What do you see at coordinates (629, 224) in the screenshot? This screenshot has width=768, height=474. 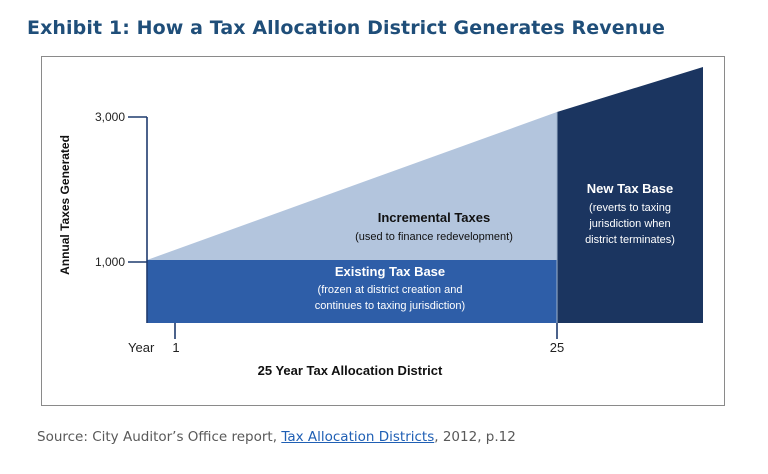 I see `new-base-line-2: jurisdiction when` at bounding box center [629, 224].